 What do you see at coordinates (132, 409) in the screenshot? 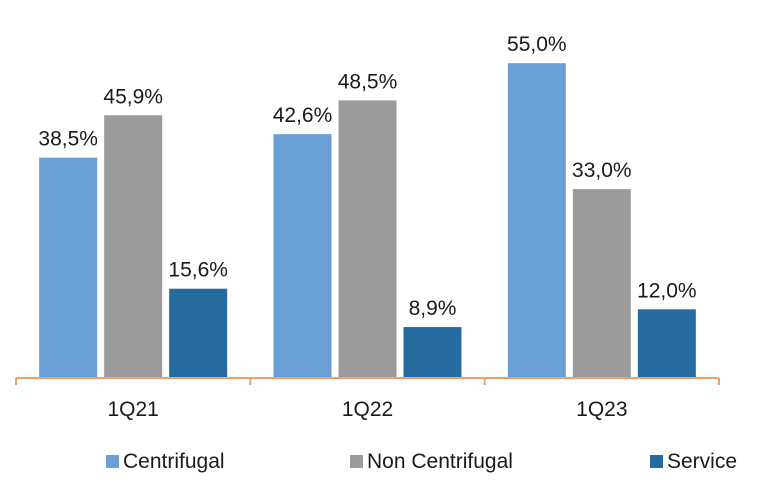
I see `x-tick-label: 1Q21` at bounding box center [132, 409].